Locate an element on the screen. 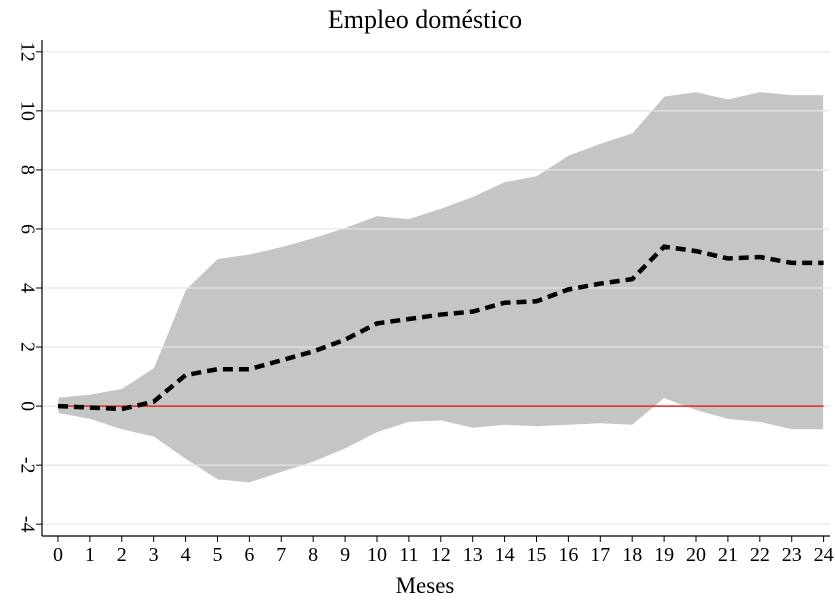 This screenshot has height=607, width=835. x-tick-label: 16 is located at coordinates (568, 555).